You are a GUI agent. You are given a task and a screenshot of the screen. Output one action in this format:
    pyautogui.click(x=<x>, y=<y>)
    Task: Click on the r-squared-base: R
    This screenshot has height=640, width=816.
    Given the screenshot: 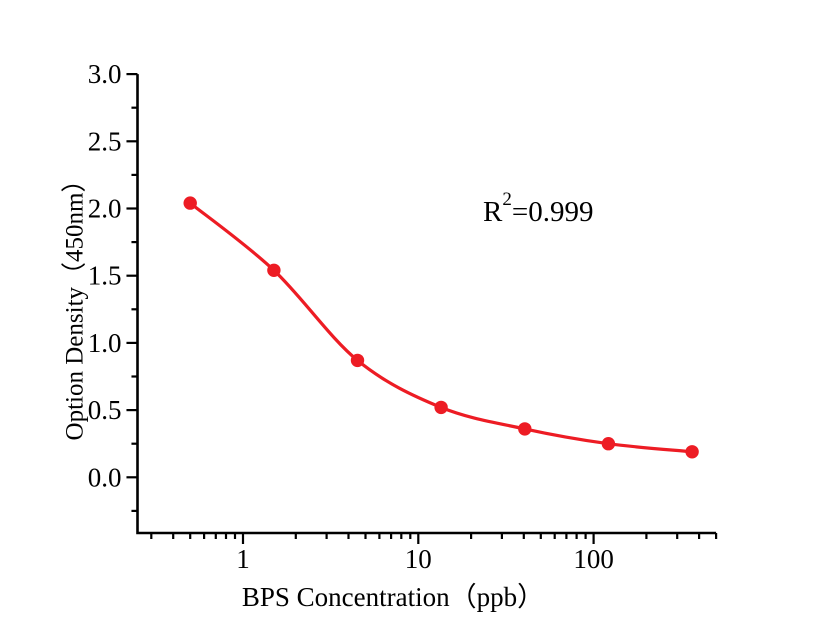 What is the action you would take?
    pyautogui.click(x=493, y=212)
    